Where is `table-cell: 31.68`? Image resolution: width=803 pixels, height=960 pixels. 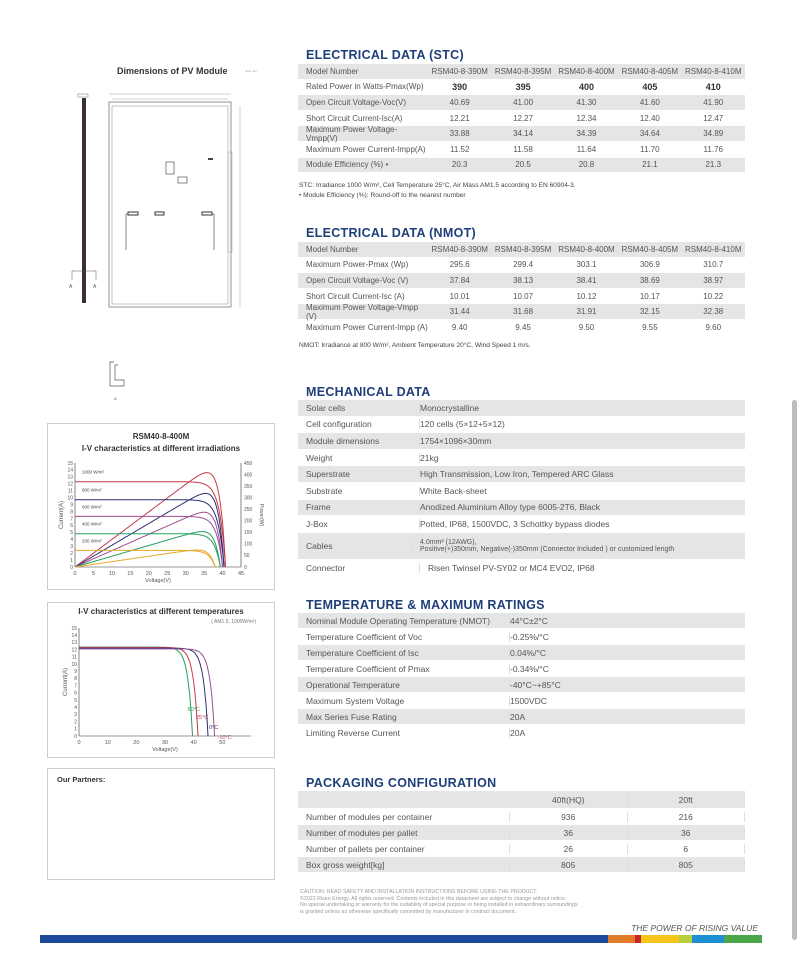 table-cell: 31.68 is located at coordinates (523, 312).